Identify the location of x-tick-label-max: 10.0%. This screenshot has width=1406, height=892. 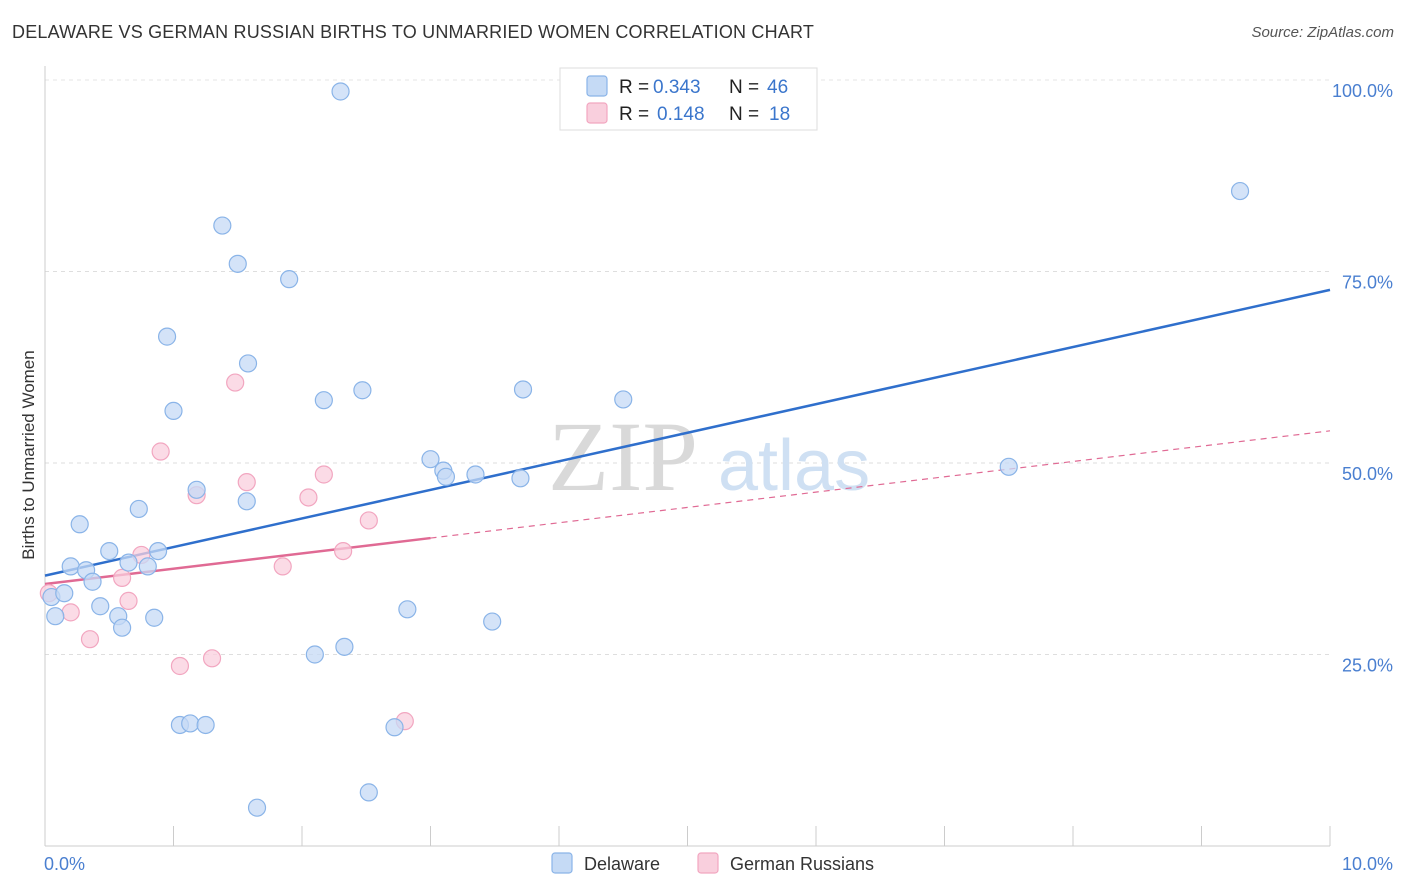
(1367, 864).